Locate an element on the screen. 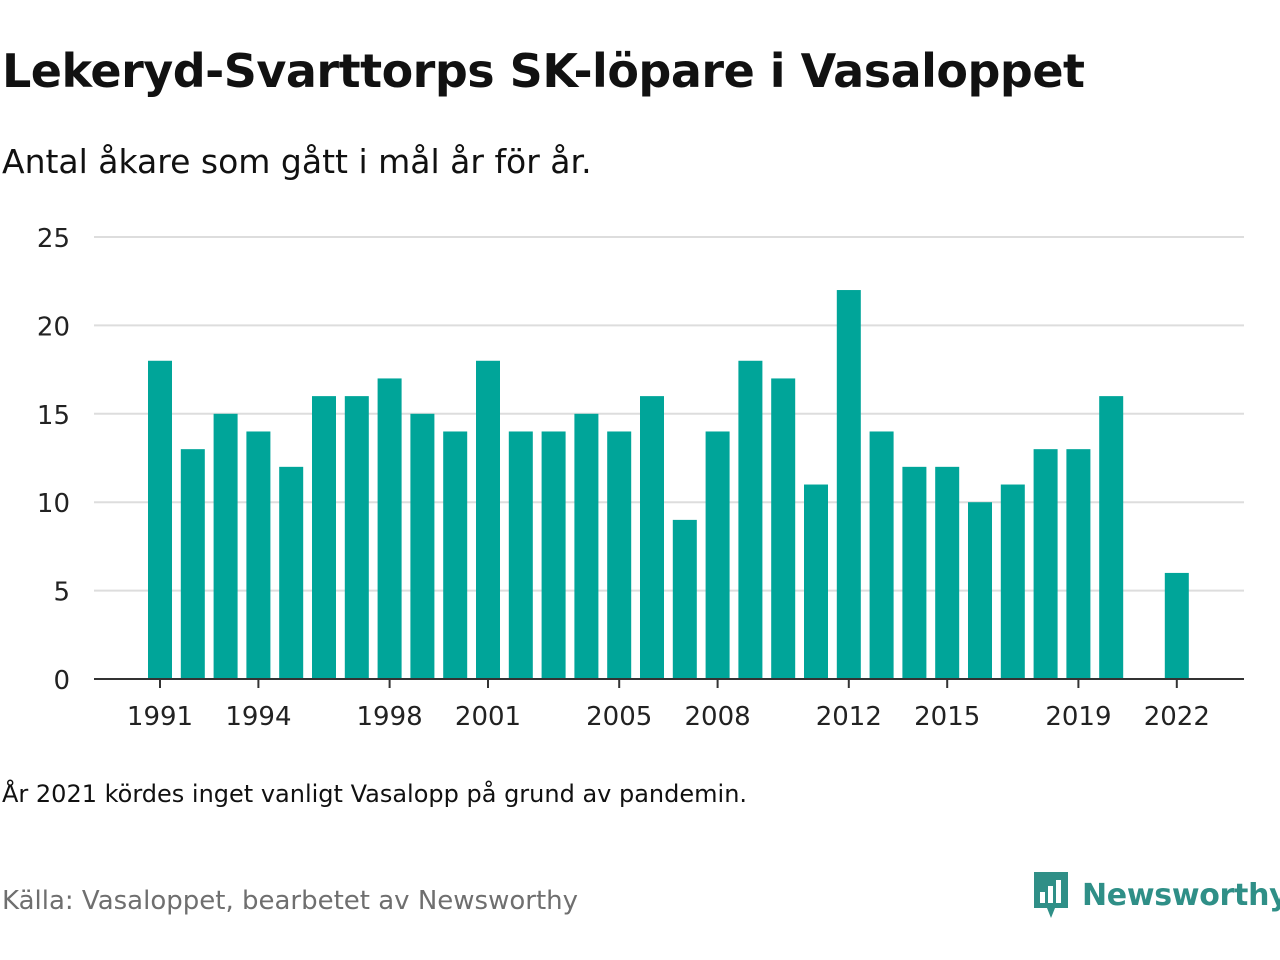 The image size is (1280, 960). x-tick-label: 2008 is located at coordinates (718, 717).